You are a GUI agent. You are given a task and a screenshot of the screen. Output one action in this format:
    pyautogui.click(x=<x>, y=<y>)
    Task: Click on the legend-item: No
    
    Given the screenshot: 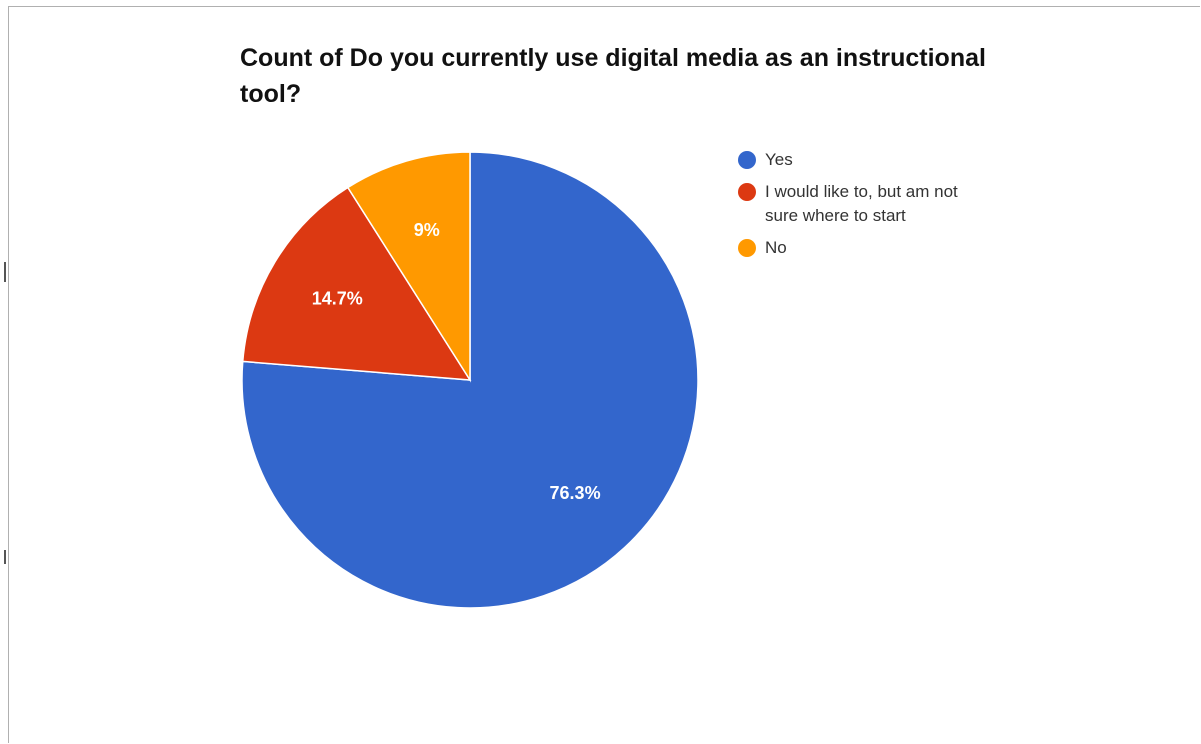 What is the action you would take?
    pyautogui.click(x=868, y=248)
    